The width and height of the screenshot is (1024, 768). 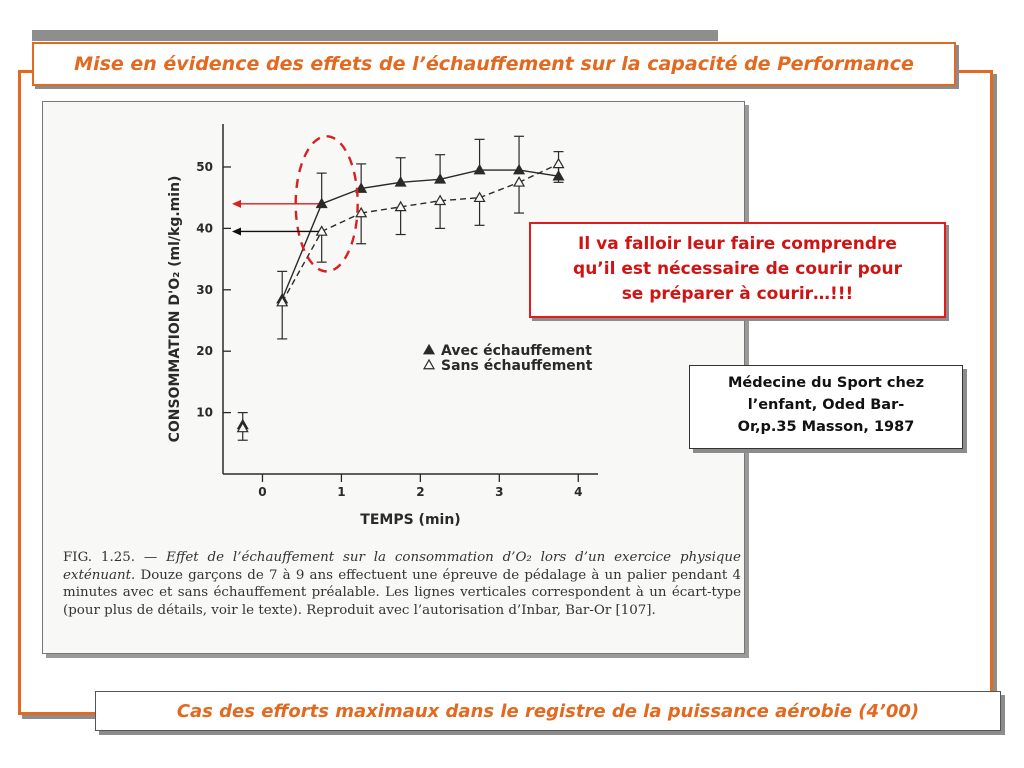 What do you see at coordinates (110, 557) in the screenshot?
I see `caption-number: FIG. 1.25. —` at bounding box center [110, 557].